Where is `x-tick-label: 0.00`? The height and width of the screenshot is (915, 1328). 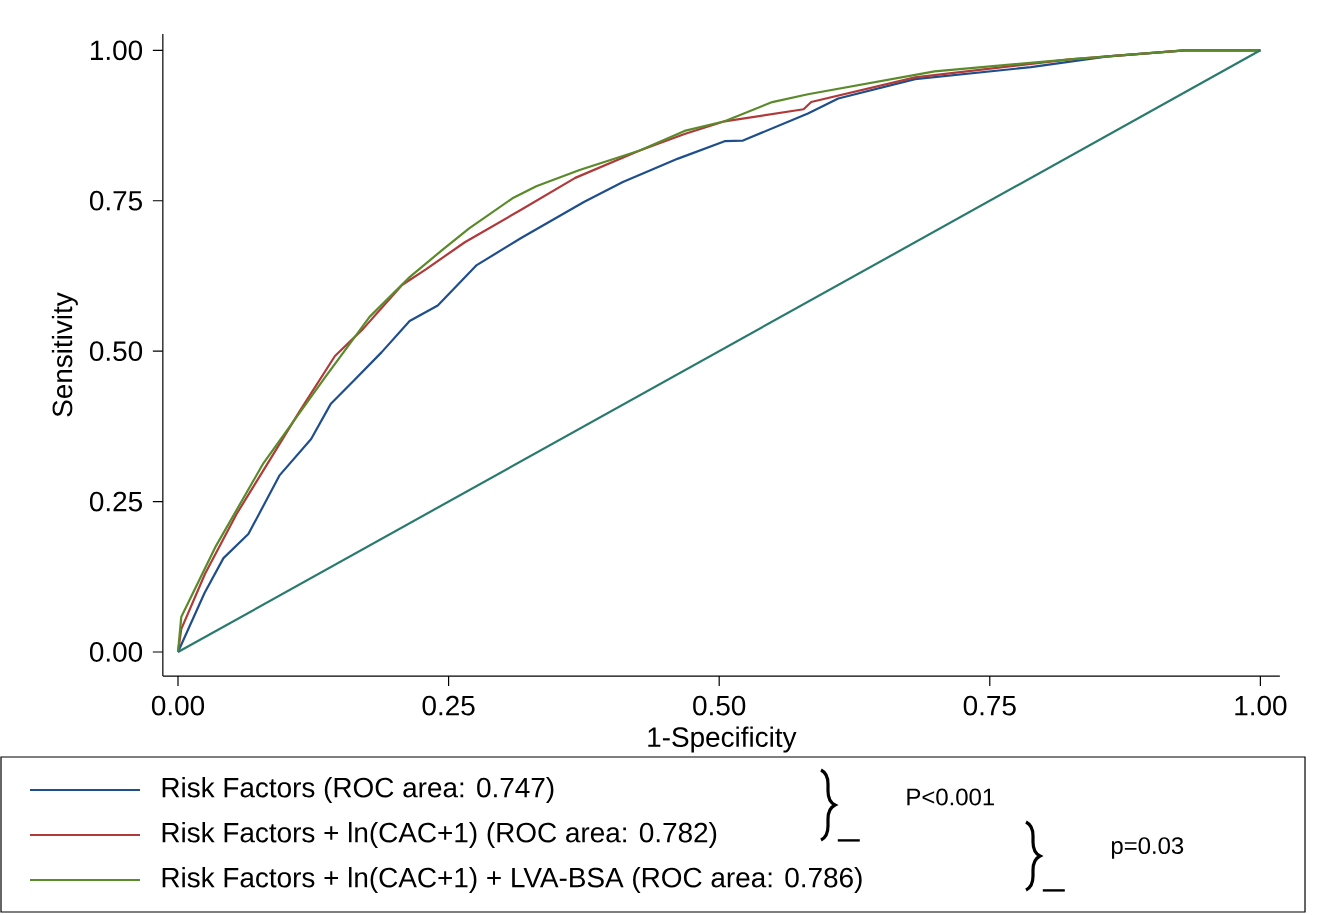
x-tick-label: 0.00 is located at coordinates (178, 705).